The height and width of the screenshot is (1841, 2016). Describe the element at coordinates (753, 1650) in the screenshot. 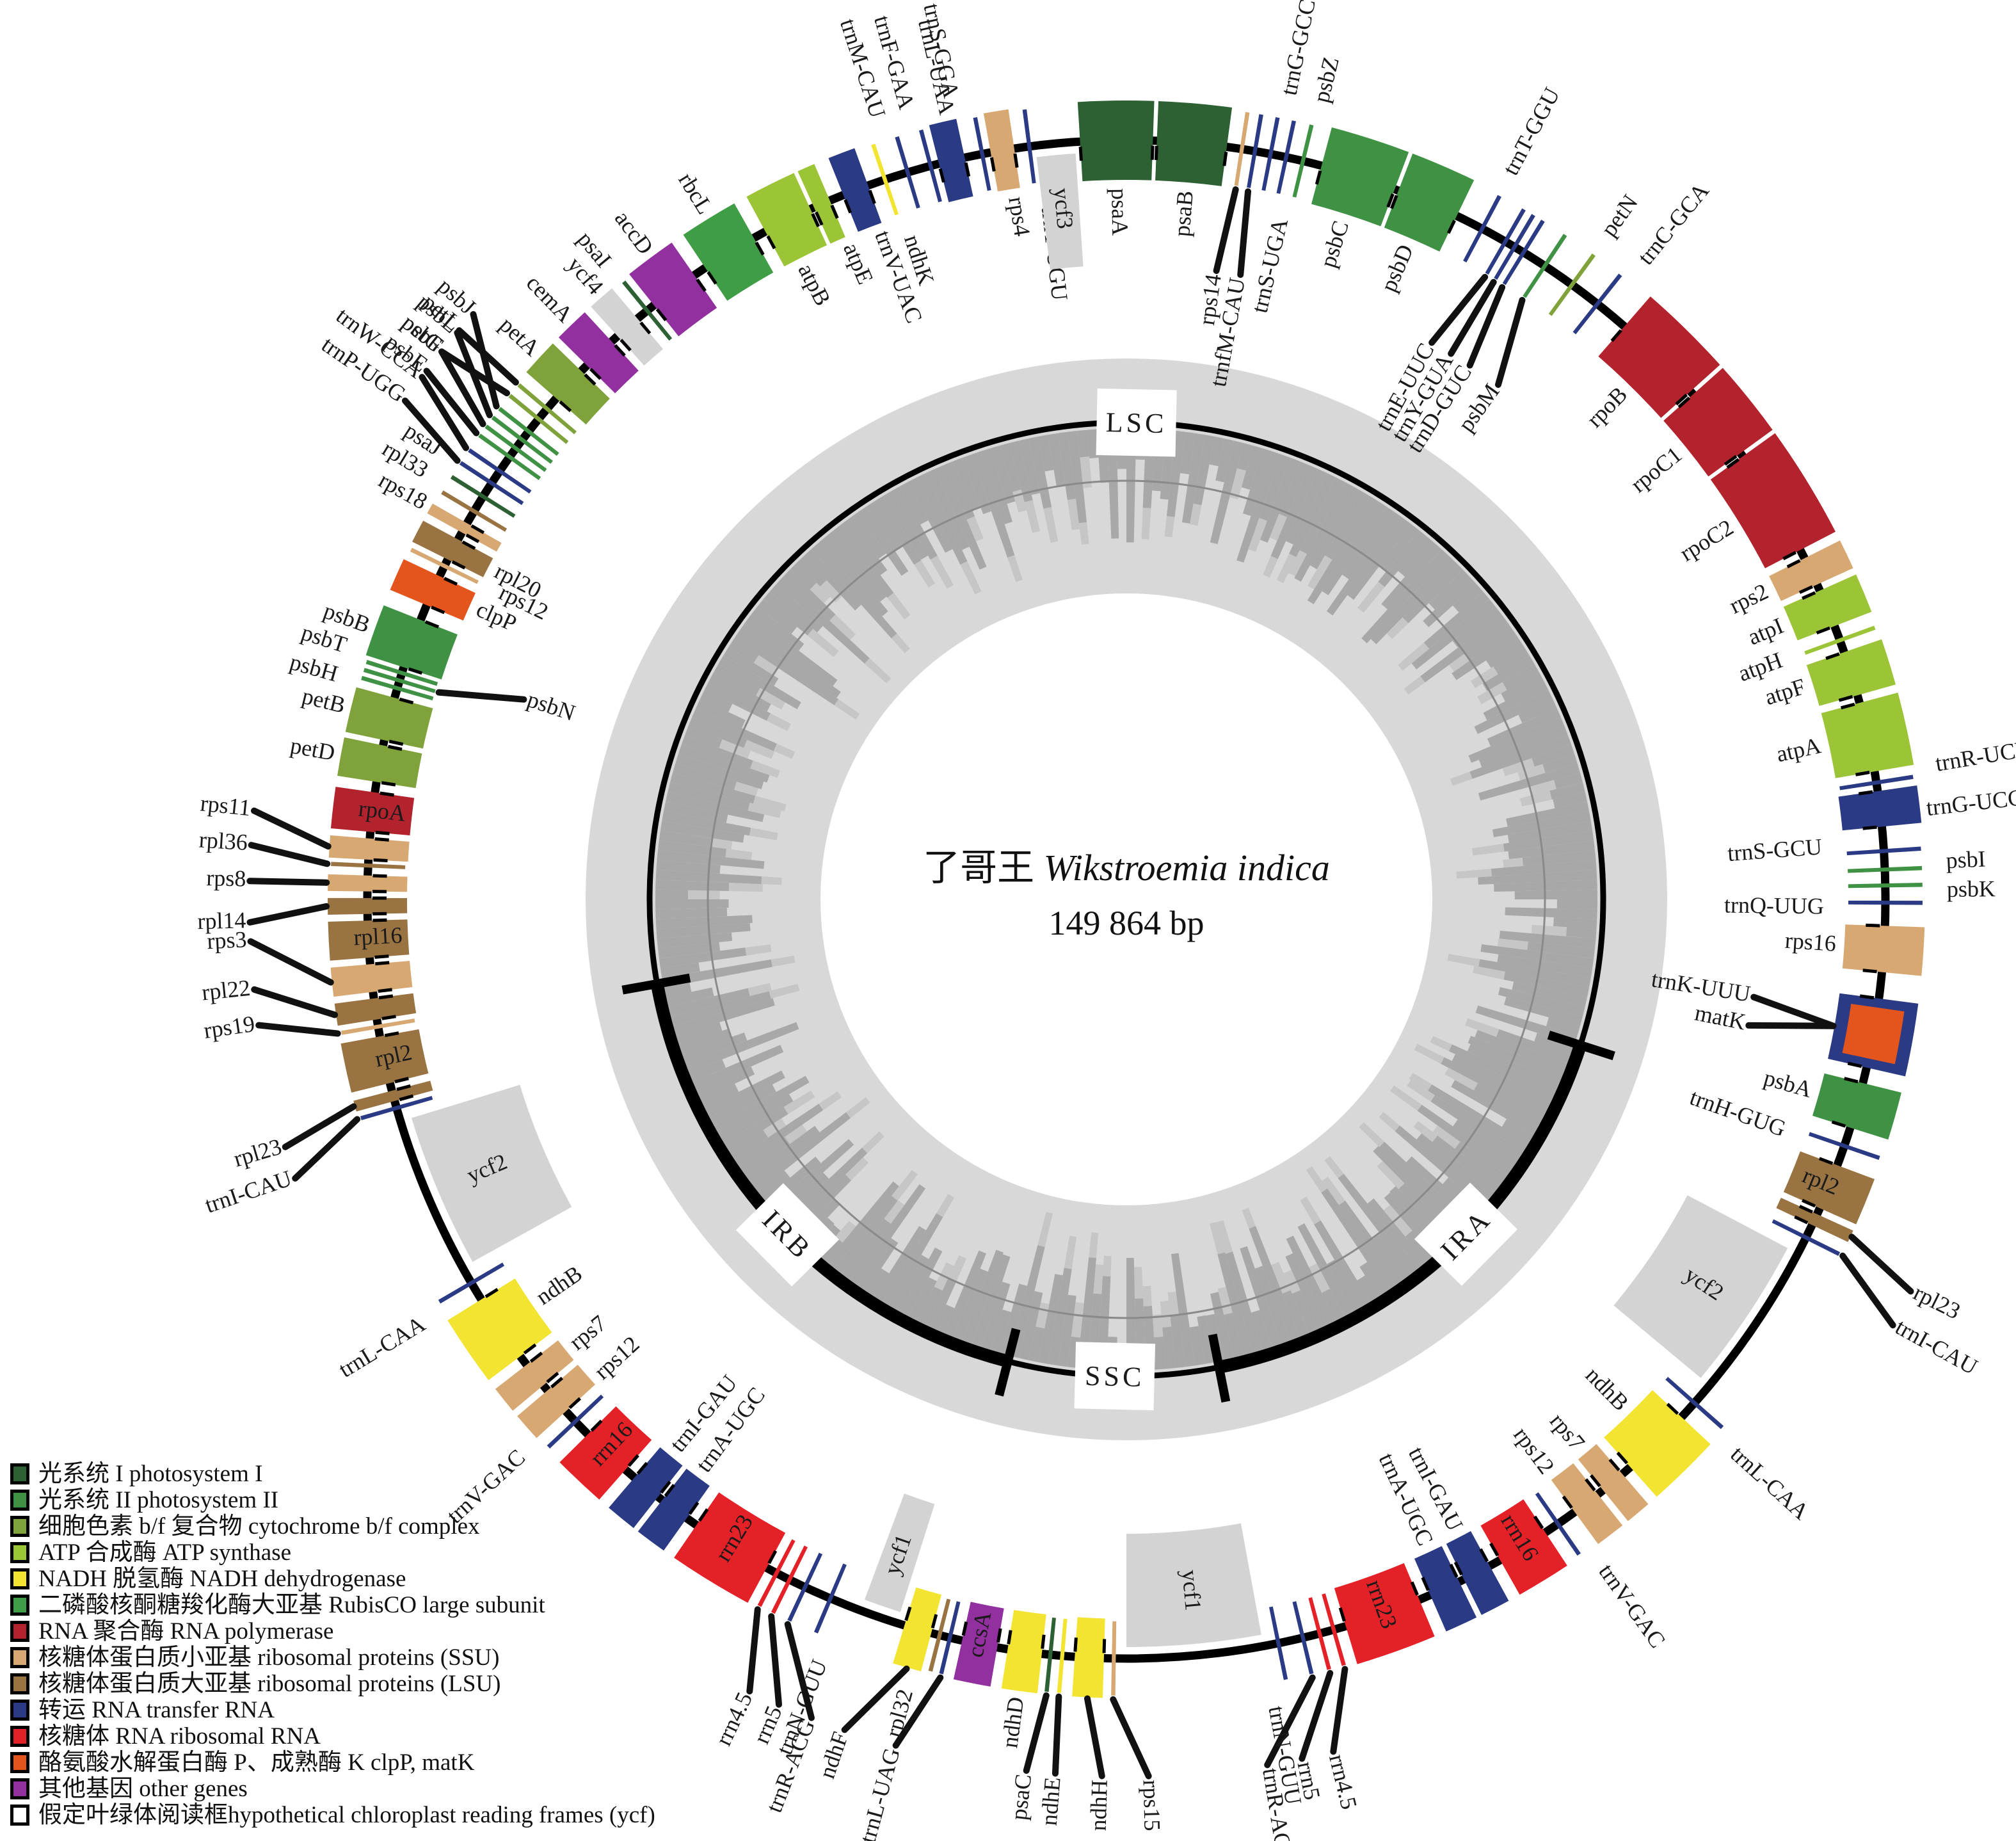

I see `leader-rrn4.5` at that location.